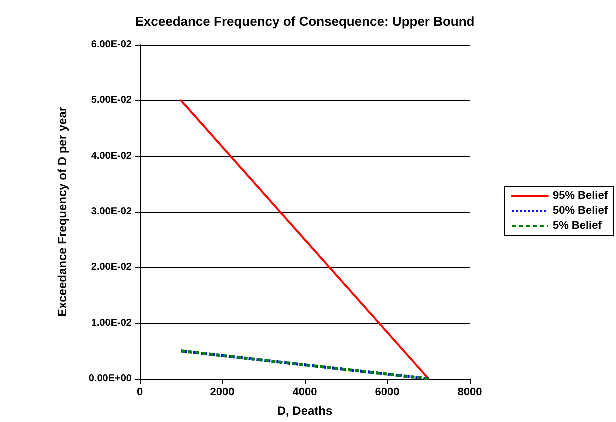 Image resolution: width=616 pixels, height=422 pixels. What do you see at coordinates (111, 212) in the screenshot?
I see `y-tick-label: 3.00E-02` at bounding box center [111, 212].